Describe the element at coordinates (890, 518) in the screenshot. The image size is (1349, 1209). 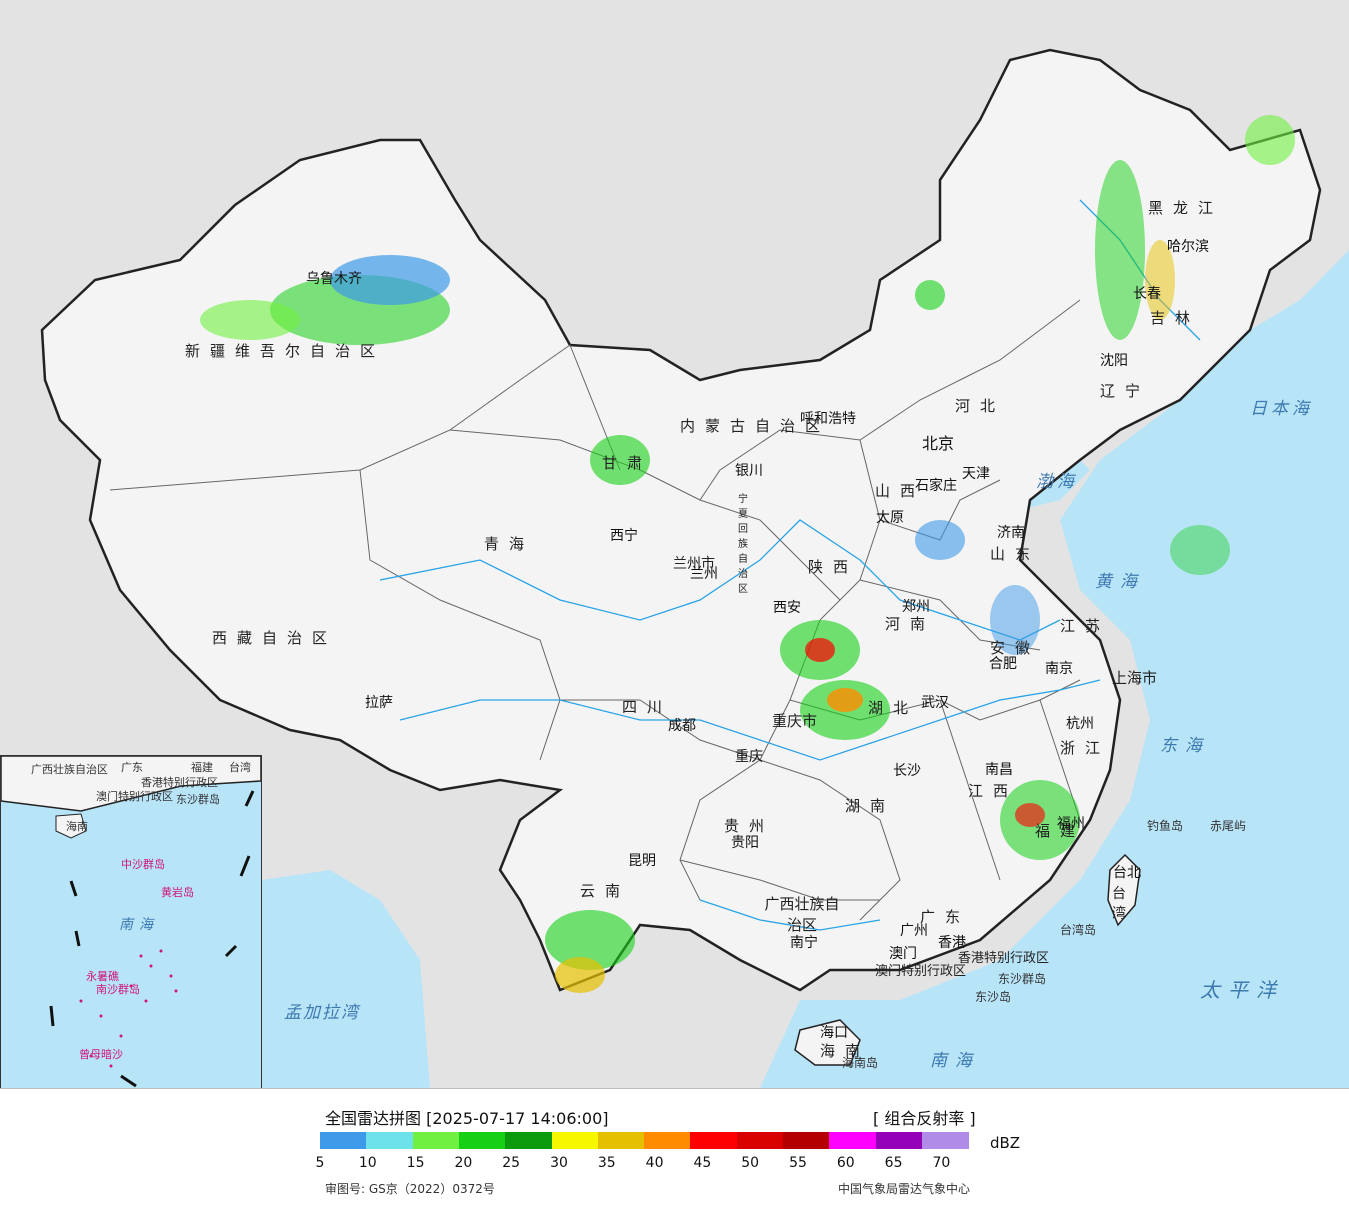
I see `city-taiyuan: 太原` at that location.